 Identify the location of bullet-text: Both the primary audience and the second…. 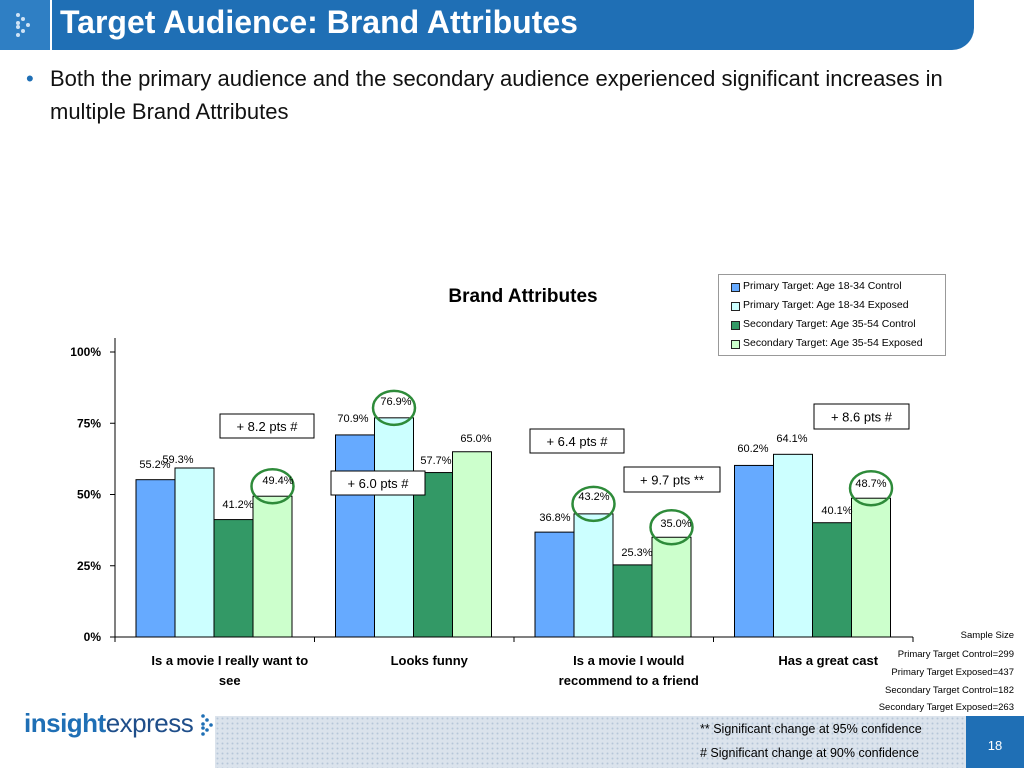
(496, 95).